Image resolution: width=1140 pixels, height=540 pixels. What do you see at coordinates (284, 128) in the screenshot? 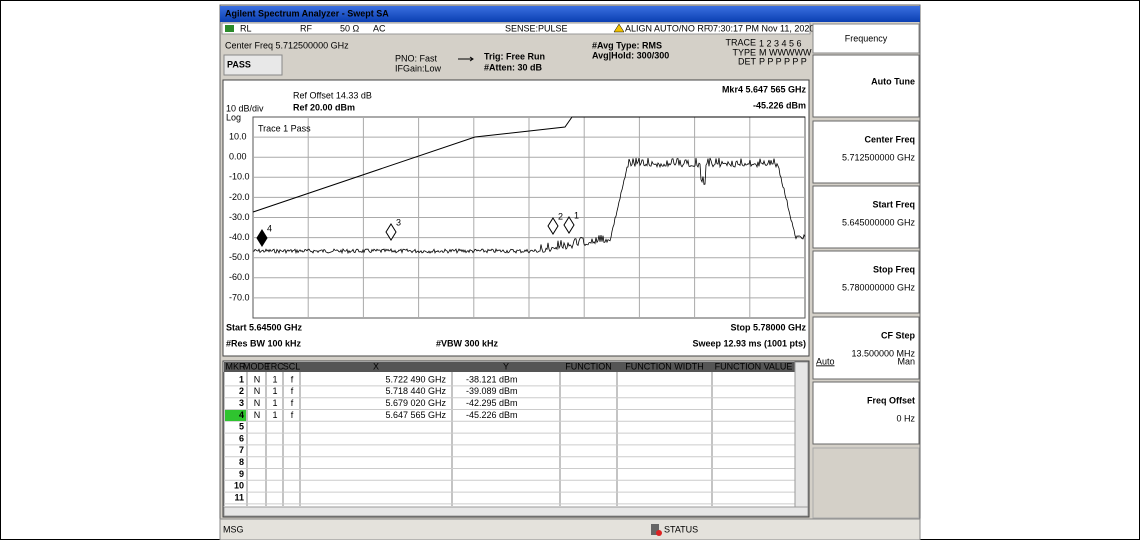
I see `trace-status: Trace 1 Pass` at bounding box center [284, 128].